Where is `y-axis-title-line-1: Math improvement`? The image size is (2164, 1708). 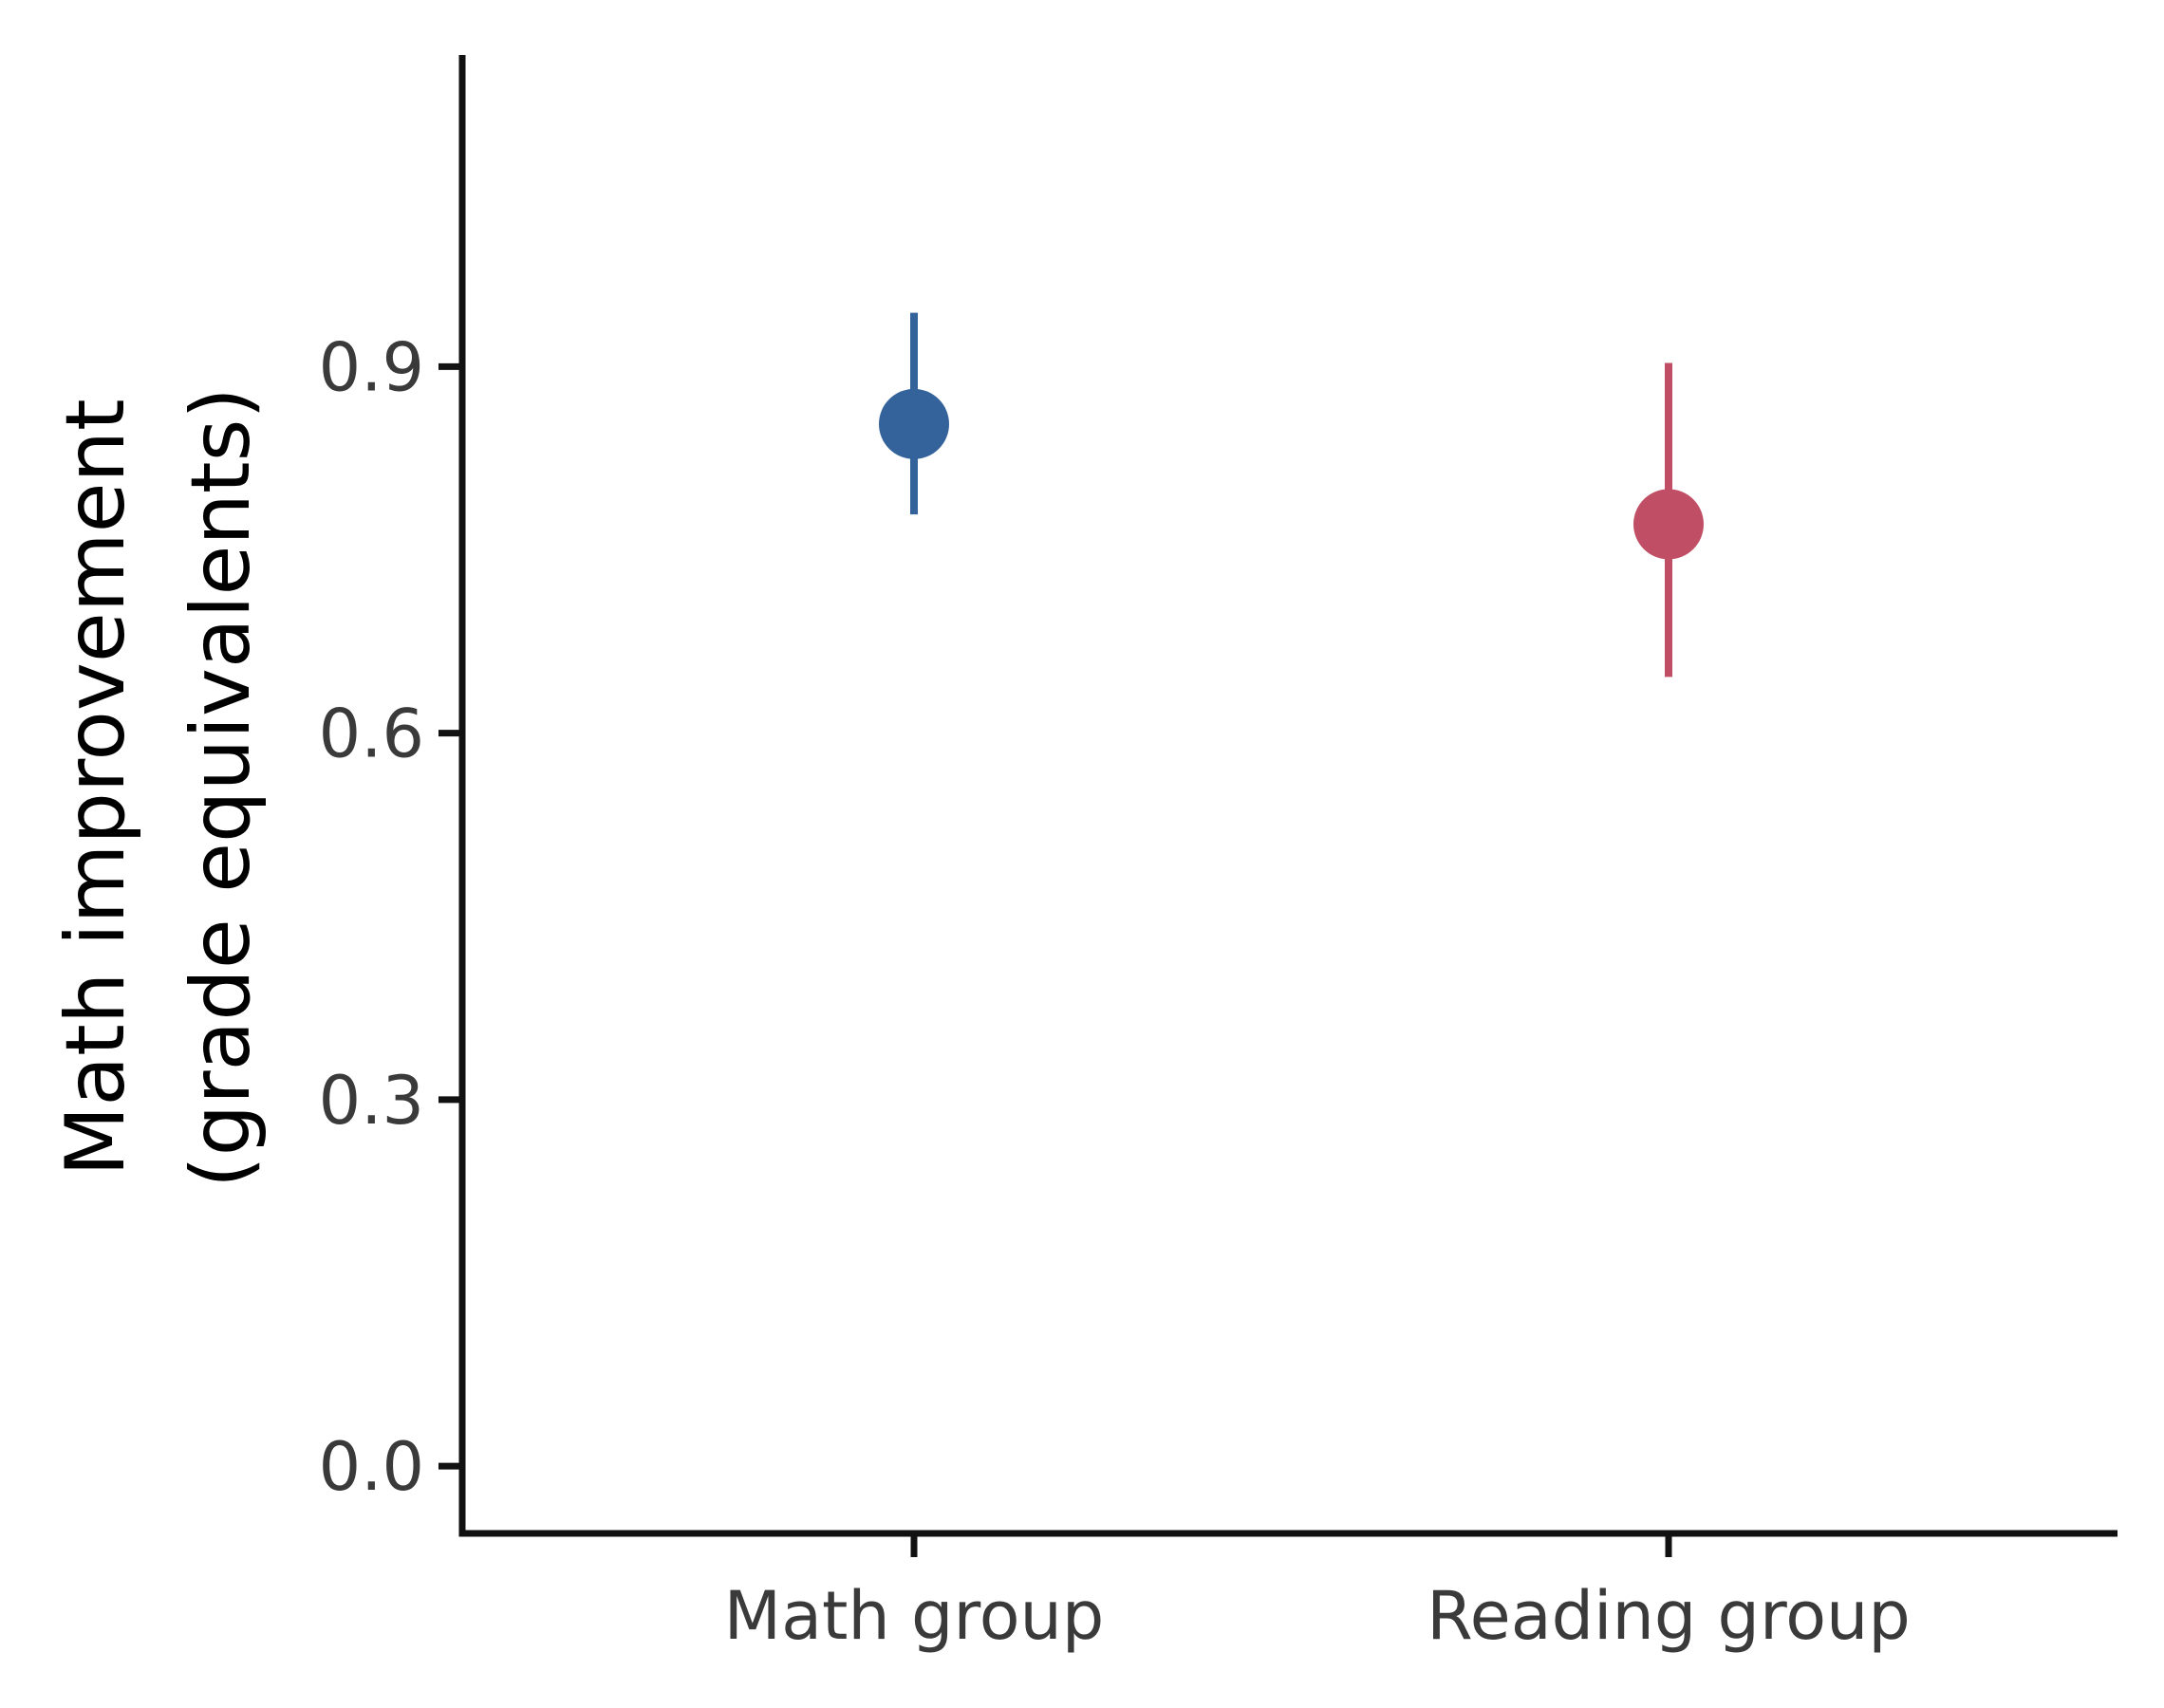 y-axis-title-line-1: Math improvement is located at coordinates (95, 788).